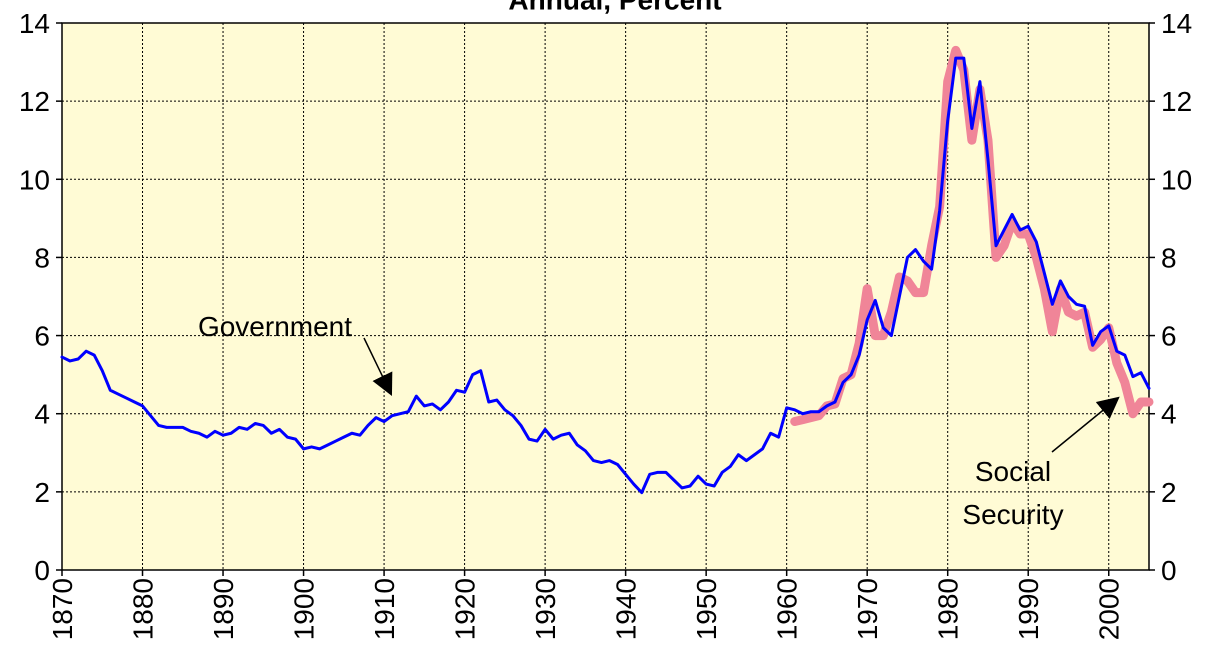  I want to click on y2-tick-label: 0, so click(1169, 570).